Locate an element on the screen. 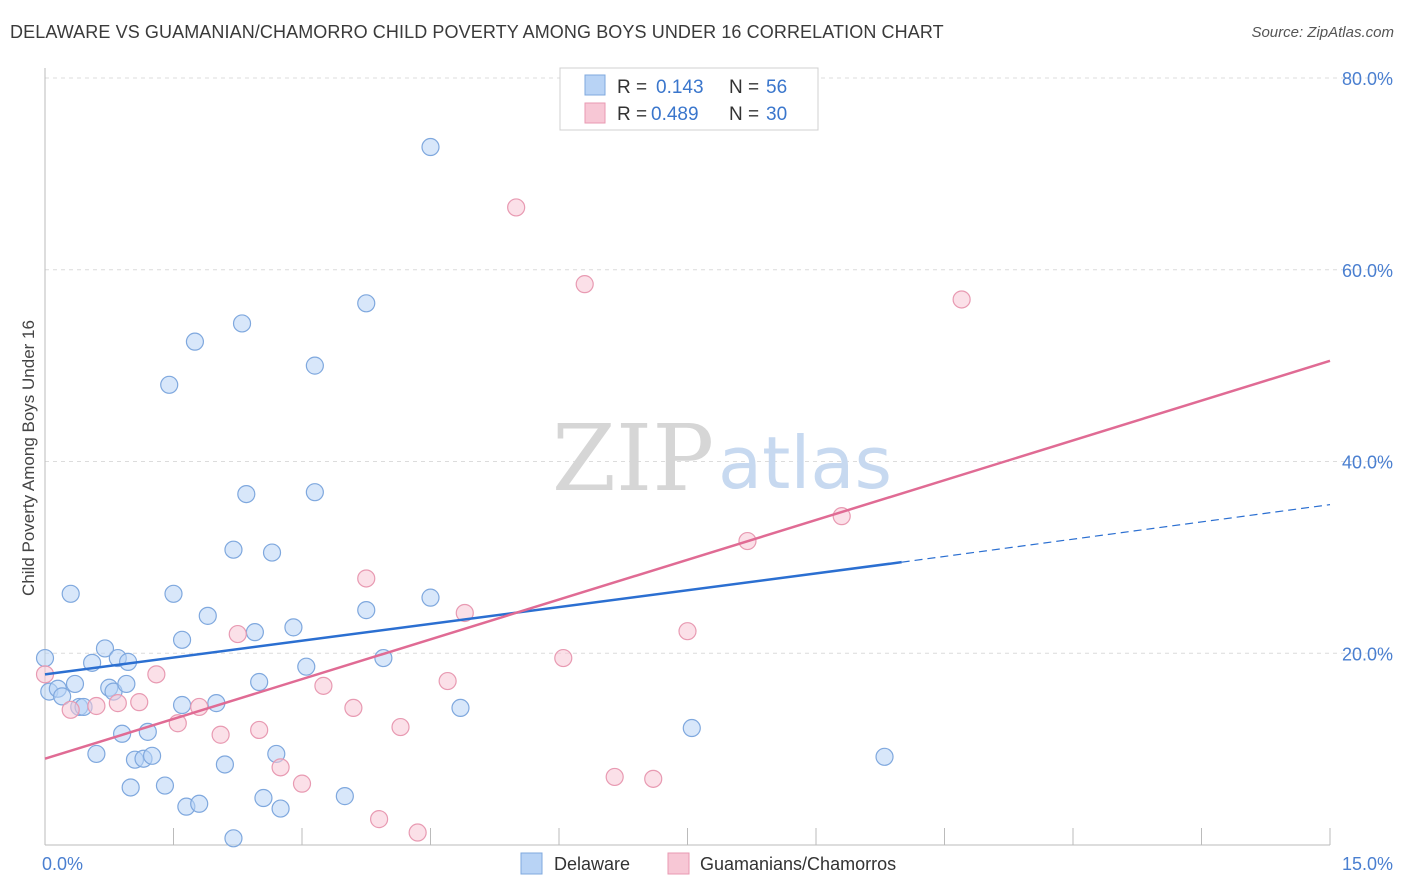  series-legend-swatch-delaware is located at coordinates (531, 863).